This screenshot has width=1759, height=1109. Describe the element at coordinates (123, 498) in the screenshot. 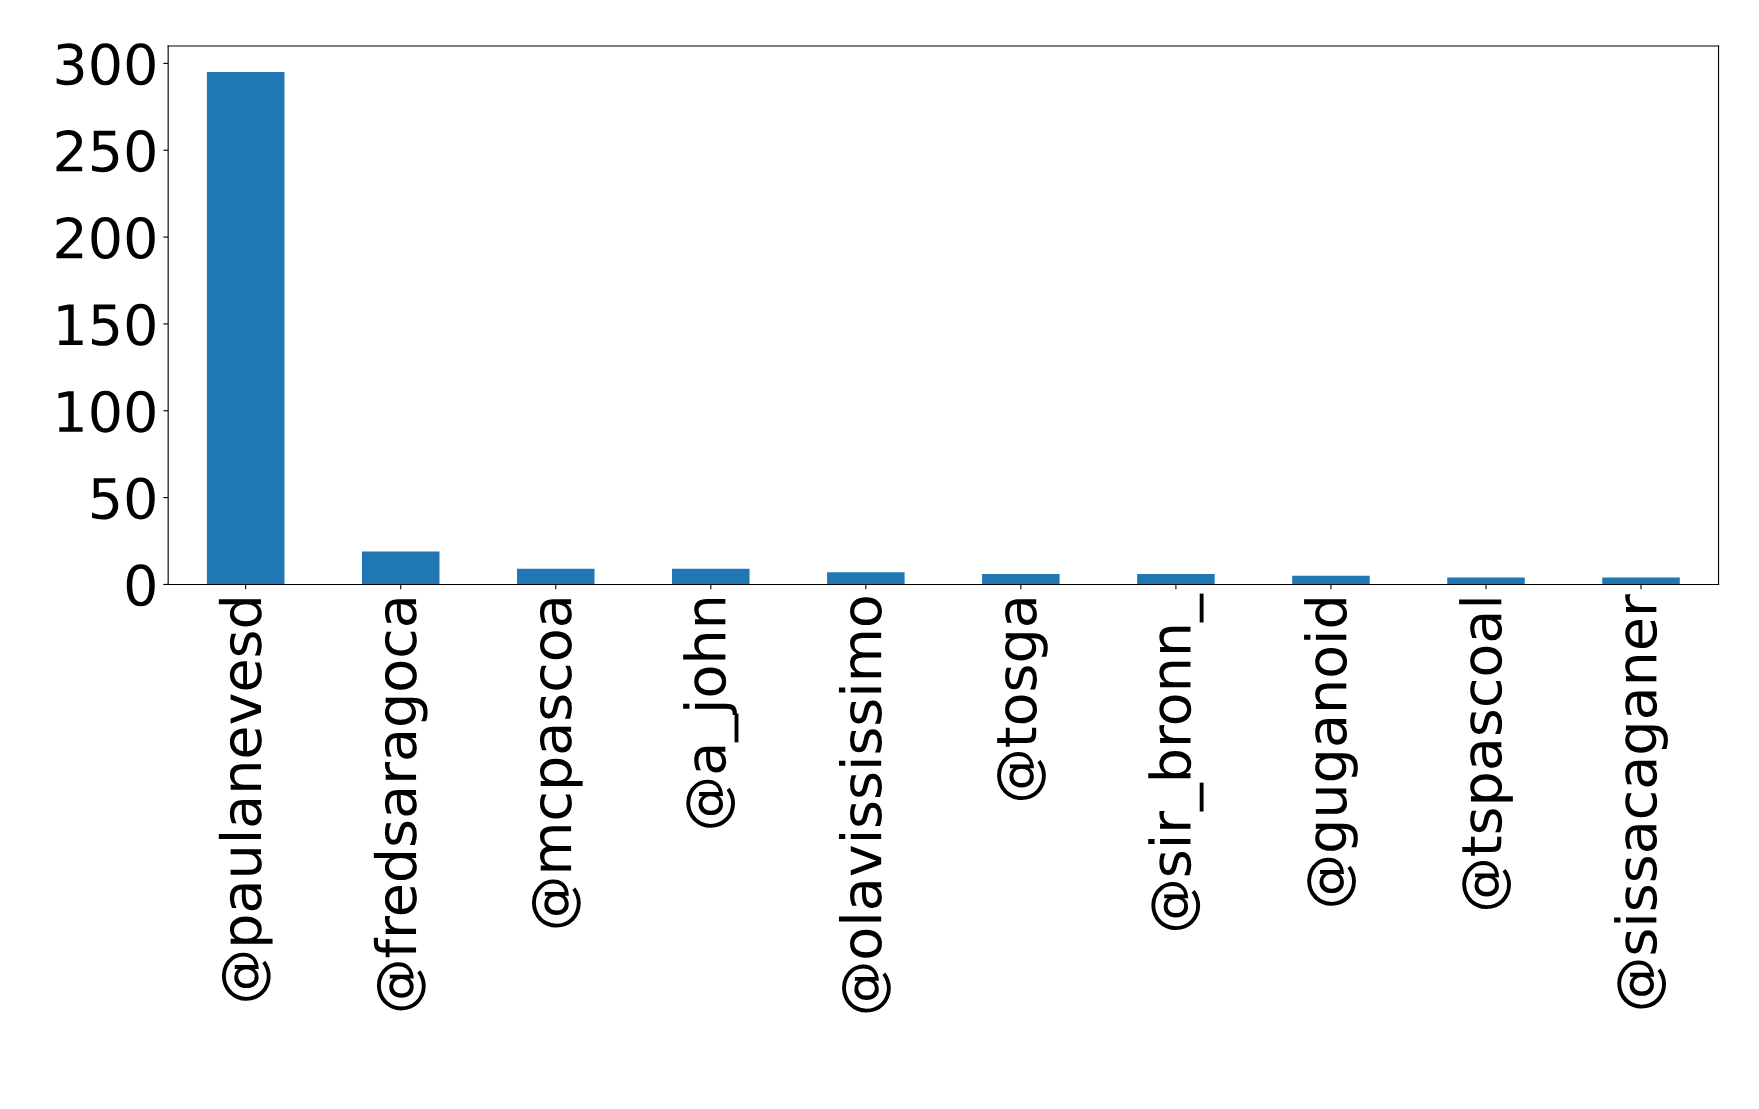

I see `y-tick-label: 50` at that location.